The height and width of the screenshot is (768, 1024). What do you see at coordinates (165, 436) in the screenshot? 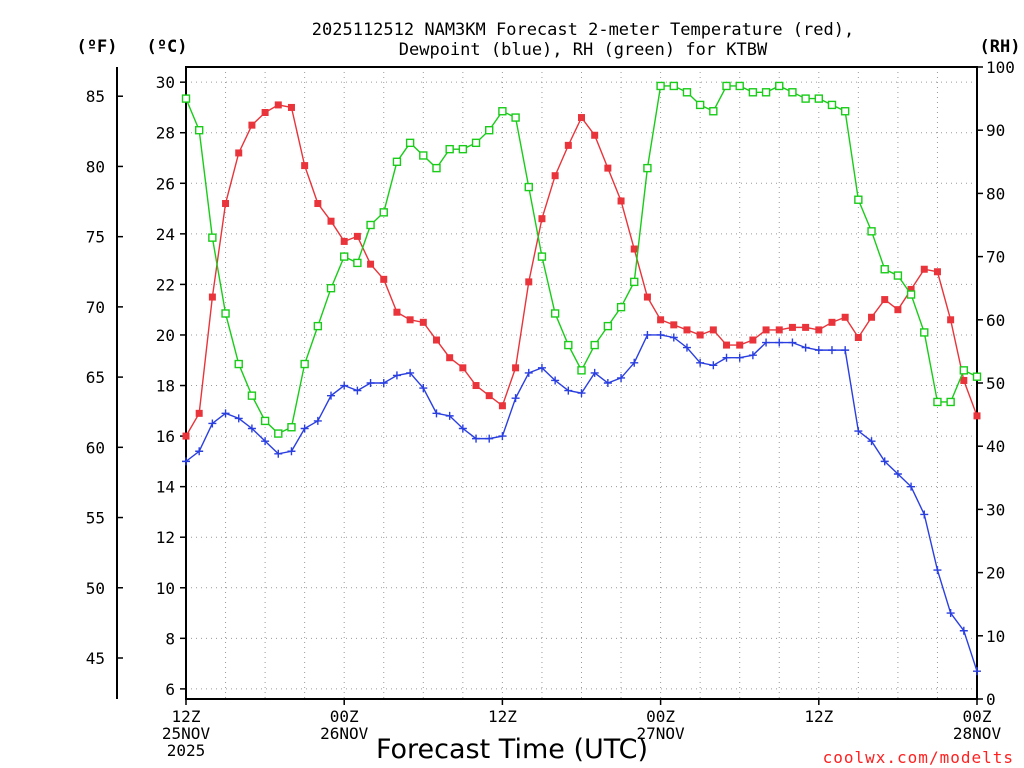
I see `c-axis-tick-label: 16` at bounding box center [165, 436].